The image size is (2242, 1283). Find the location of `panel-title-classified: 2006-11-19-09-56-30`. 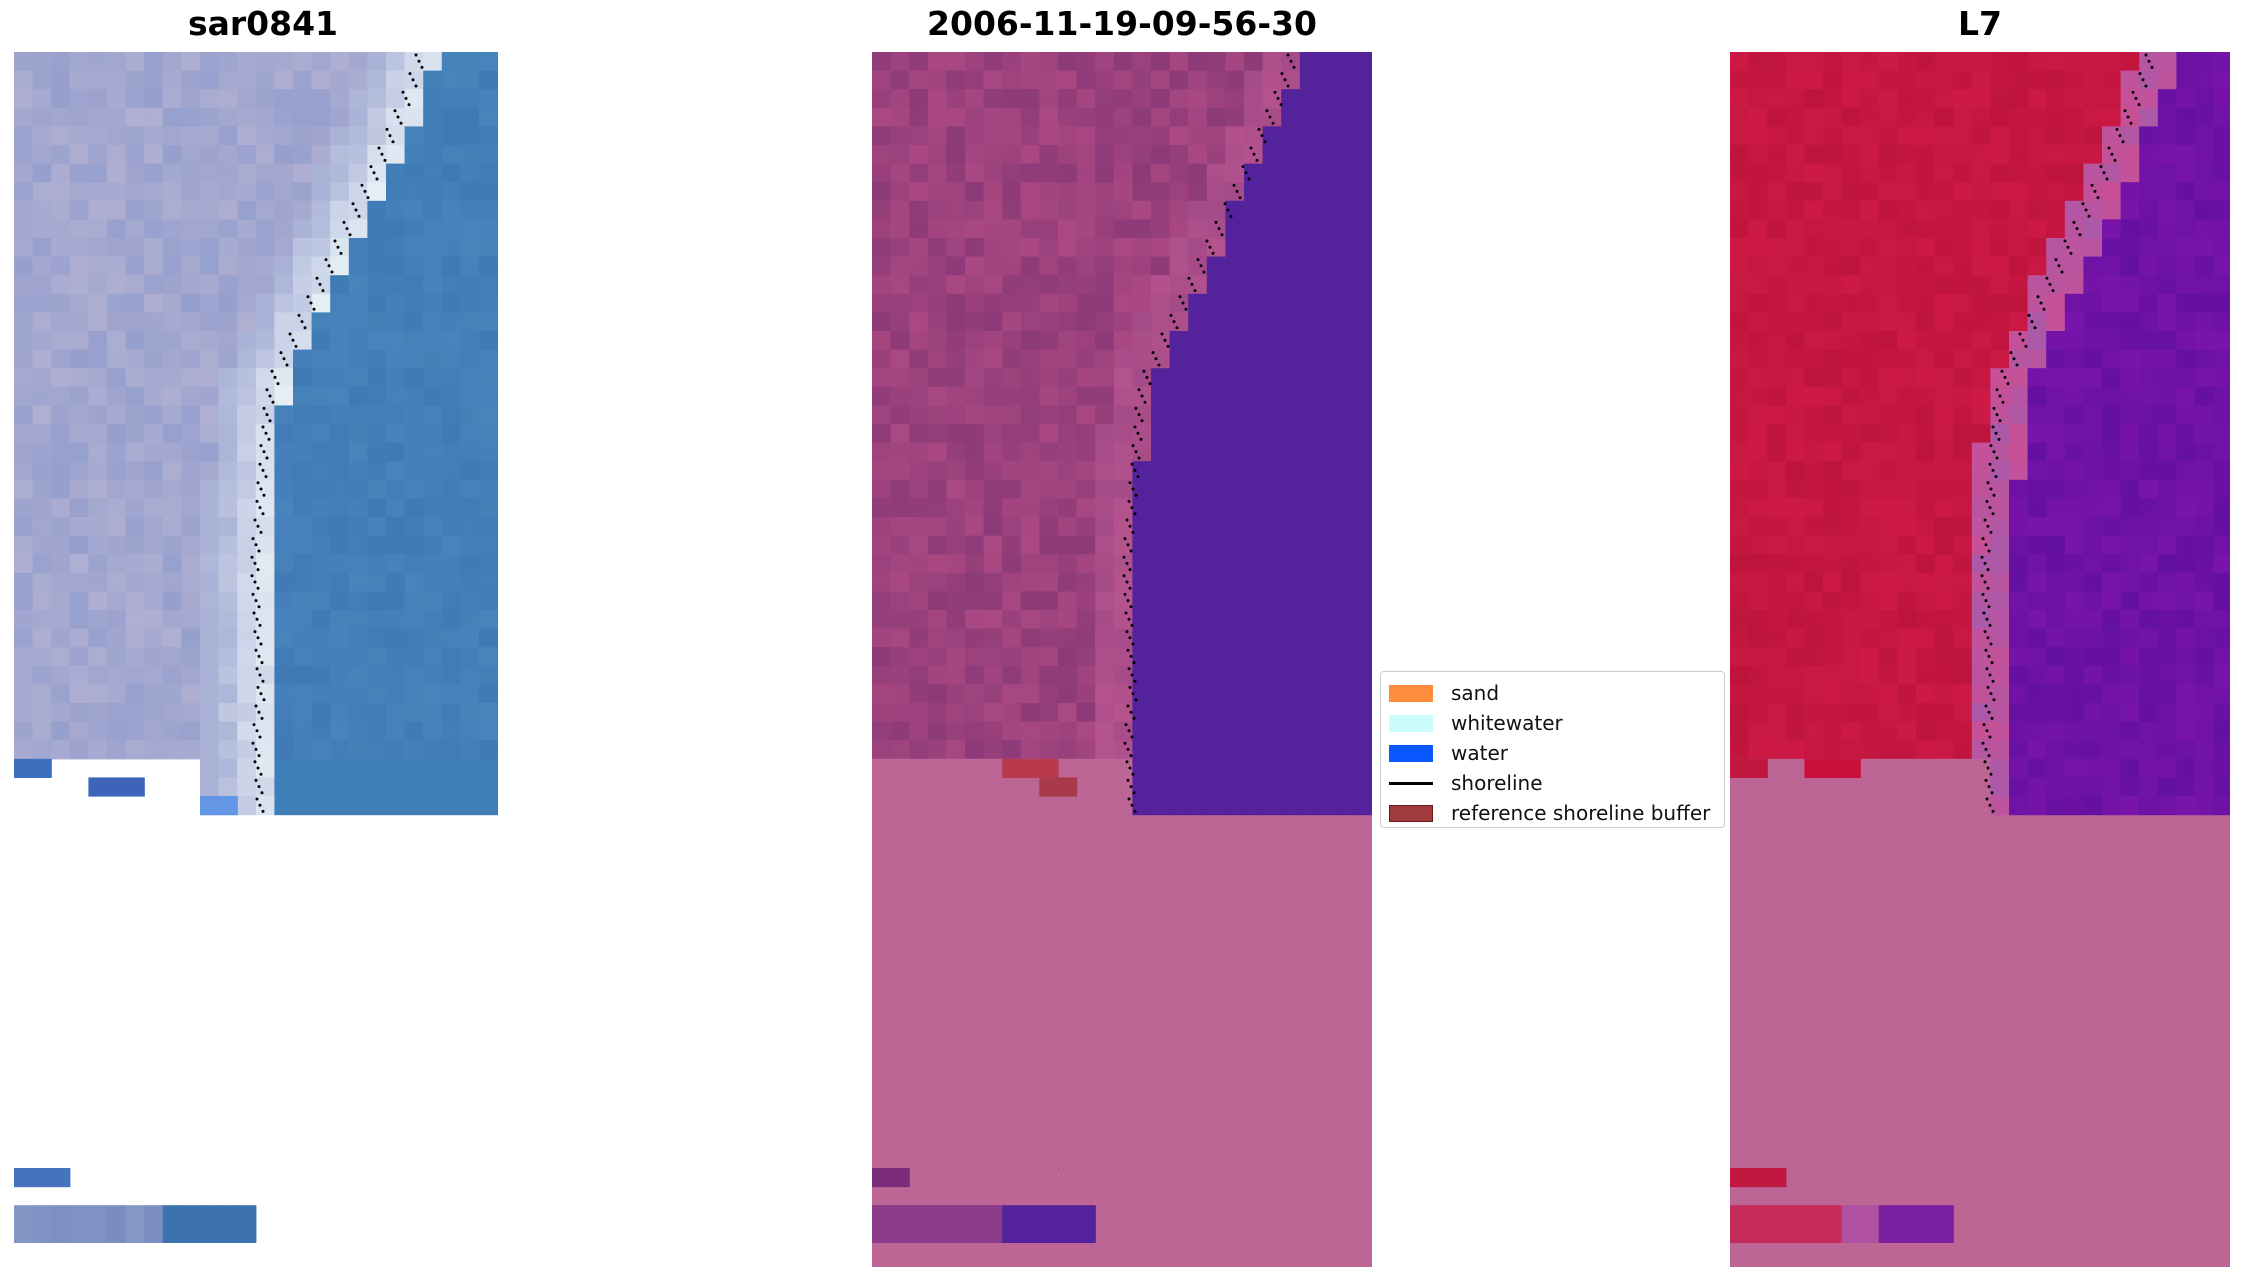

panel-title-classified: 2006-11-19-09-56-30 is located at coordinates (1122, 23).